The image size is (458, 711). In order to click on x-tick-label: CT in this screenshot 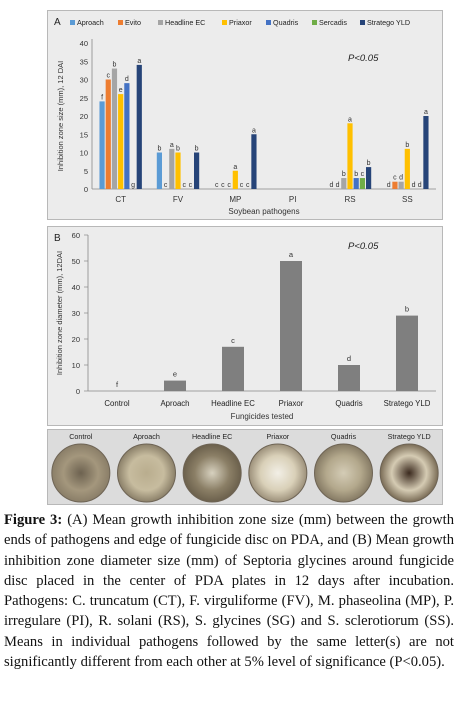, I will do `click(120, 199)`.